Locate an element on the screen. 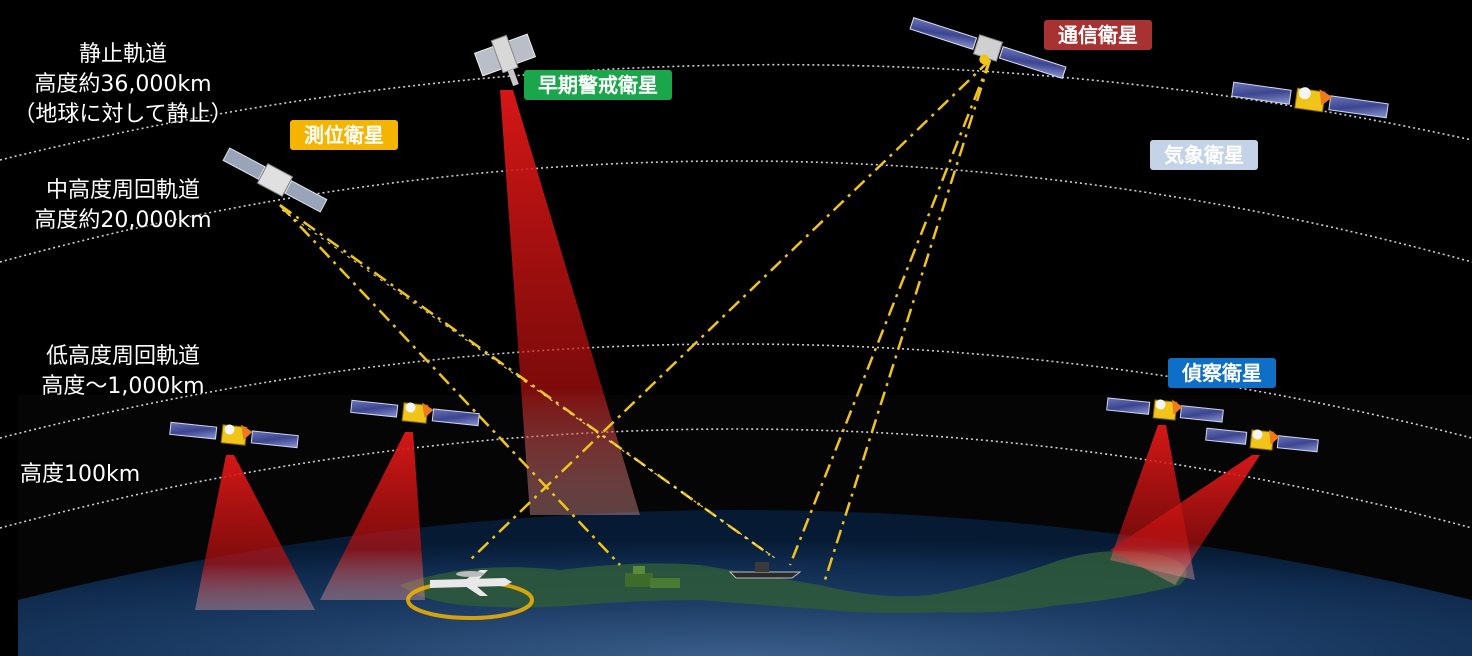 The height and width of the screenshot is (656, 1472). communication-satellite-tag: 通信衛星 is located at coordinates (1098, 35).